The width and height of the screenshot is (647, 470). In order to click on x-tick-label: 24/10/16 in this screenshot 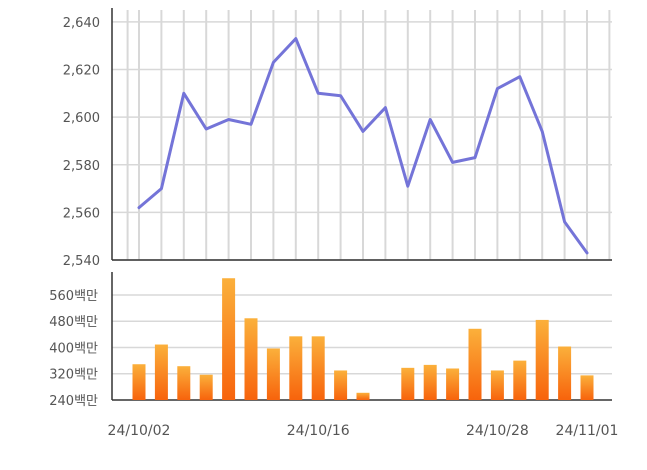, I will do `click(318, 431)`.